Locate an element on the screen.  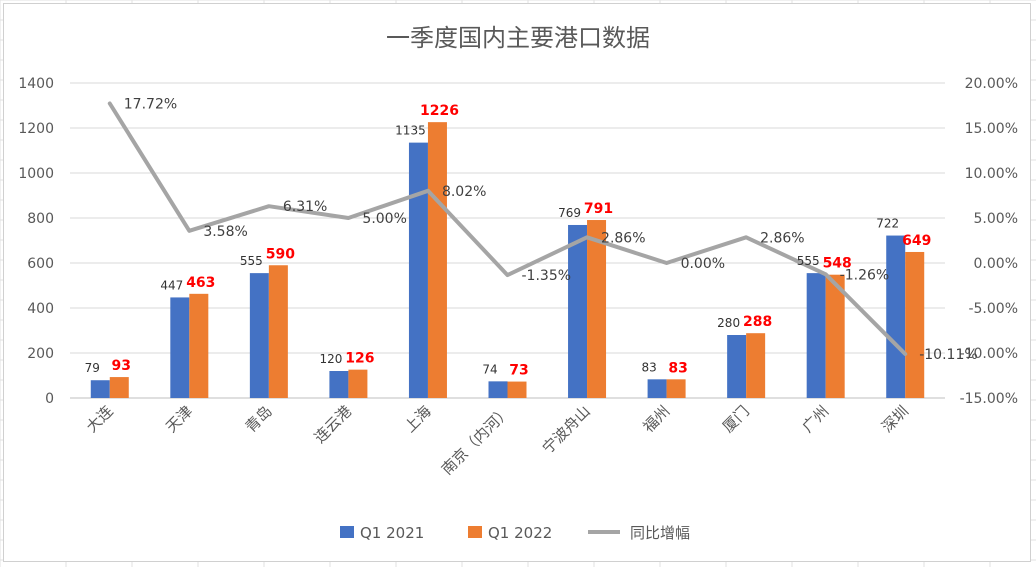
category-label: 厦门 is located at coordinates (736, 419).